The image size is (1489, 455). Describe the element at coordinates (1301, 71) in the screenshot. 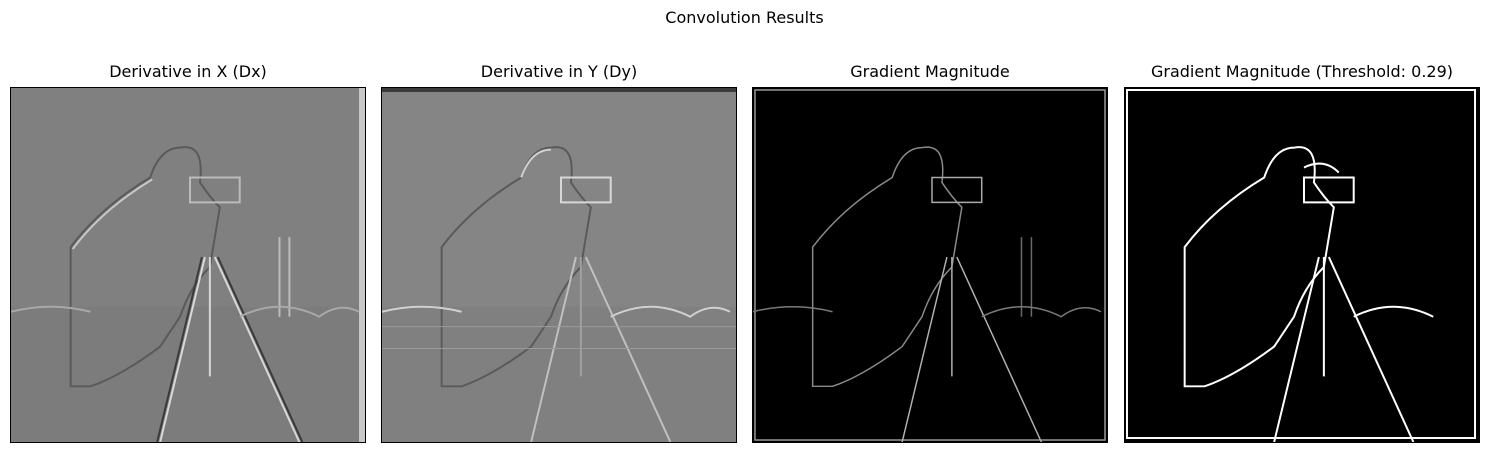

I see `panel-title-threshold: Gradient Magnitude (Threshold: 0.29)` at that location.